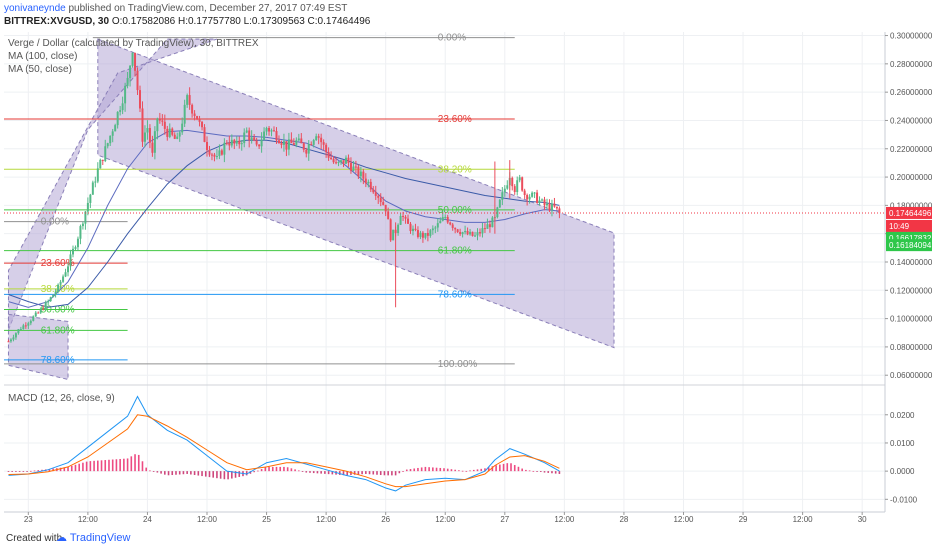 This screenshot has width=932, height=550. I want to click on ma-a-tag-text: 0.16617832, so click(910, 238).